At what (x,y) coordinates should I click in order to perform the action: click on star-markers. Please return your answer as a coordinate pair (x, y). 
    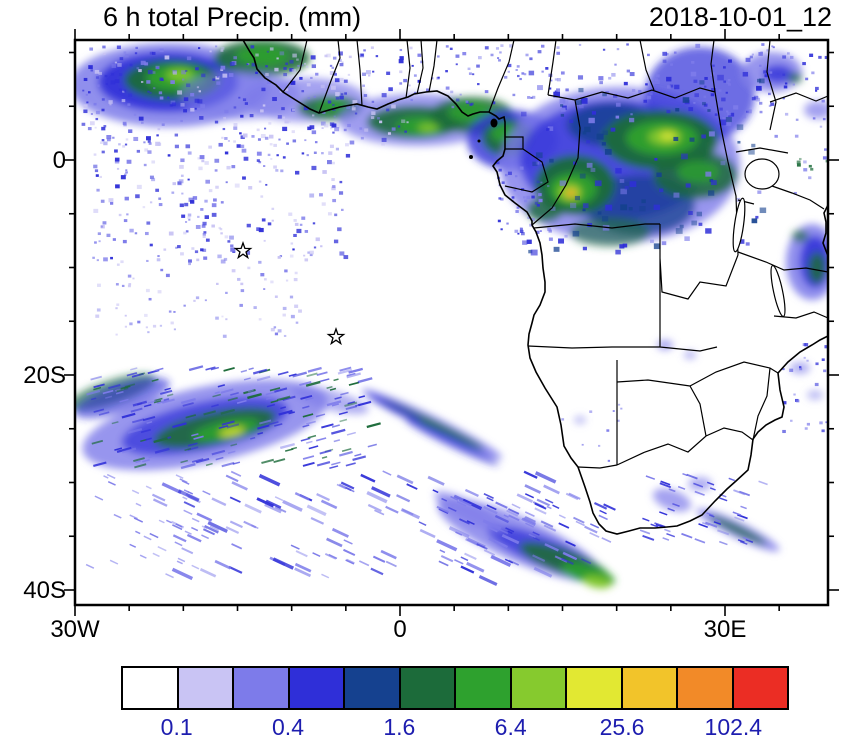
    Looking at the image, I should click on (289, 293).